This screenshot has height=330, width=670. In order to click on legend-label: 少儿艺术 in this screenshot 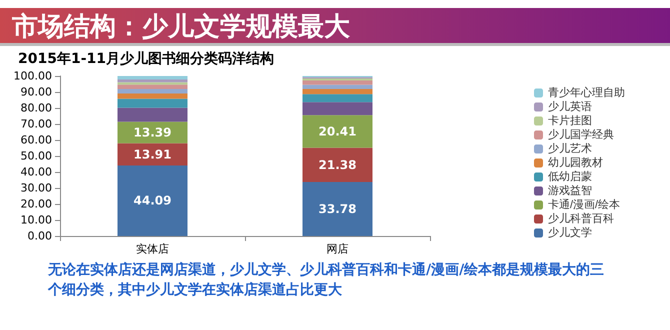, I will do `click(570, 148)`.